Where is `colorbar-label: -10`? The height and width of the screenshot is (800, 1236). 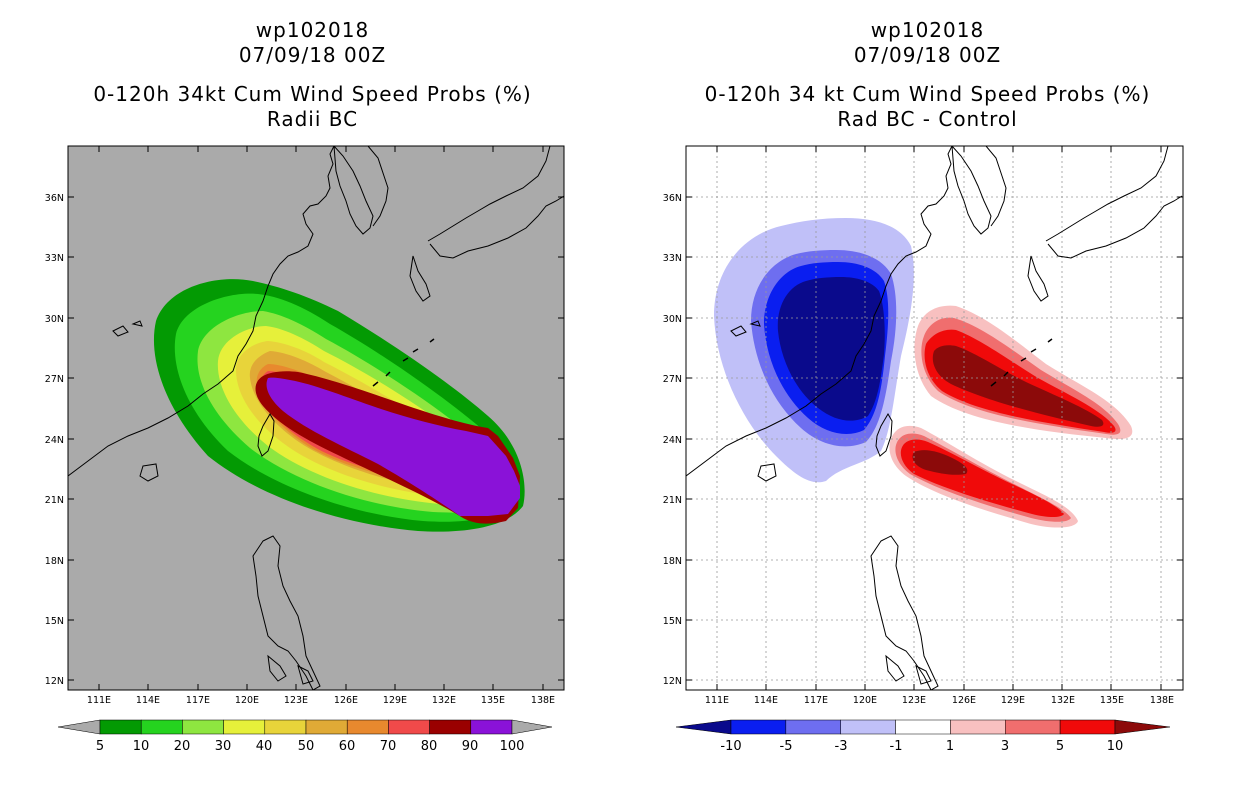
colorbar-label: -10 is located at coordinates (730, 746).